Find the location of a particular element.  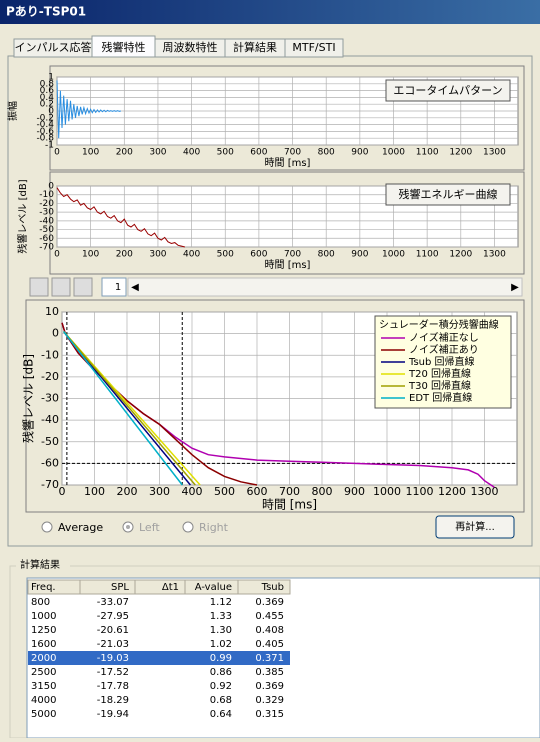

table-cell: 4000 is located at coordinates (43, 700).